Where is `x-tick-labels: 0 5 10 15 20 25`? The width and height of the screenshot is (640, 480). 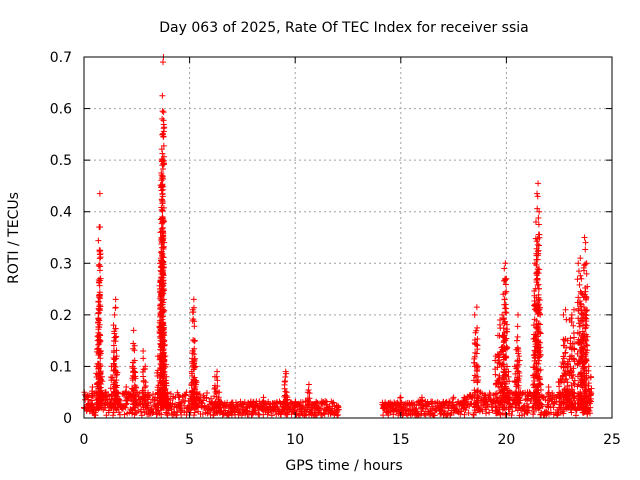 x-tick-labels: 0 5 10 15 20 25 is located at coordinates (350, 440).